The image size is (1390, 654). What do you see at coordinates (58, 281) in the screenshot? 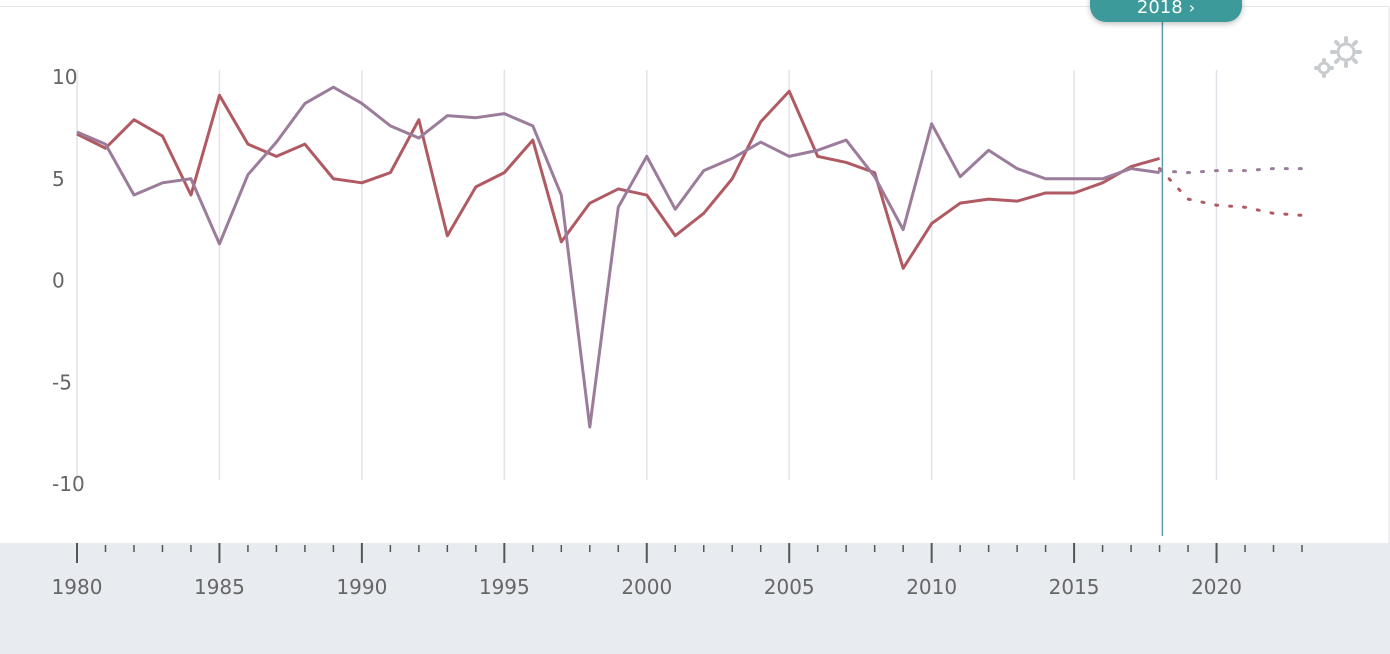
I see `y-tick-label: 0` at bounding box center [58, 281].